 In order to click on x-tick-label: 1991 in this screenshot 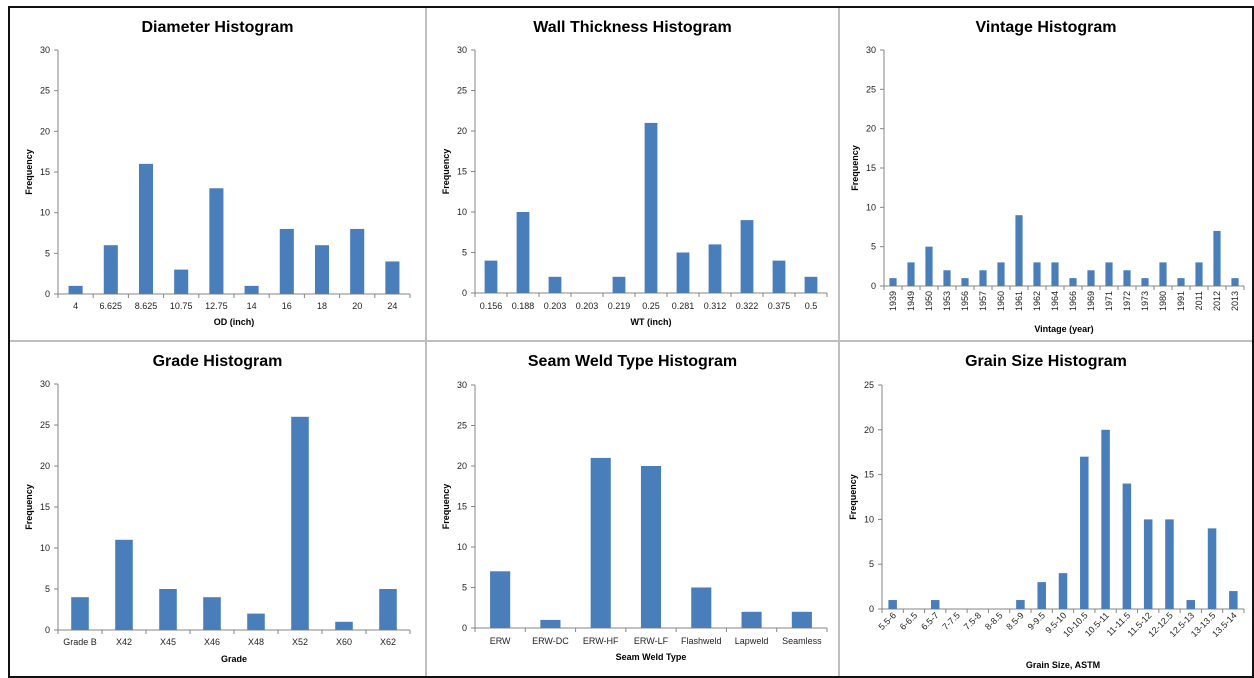, I will do `click(1181, 301)`.